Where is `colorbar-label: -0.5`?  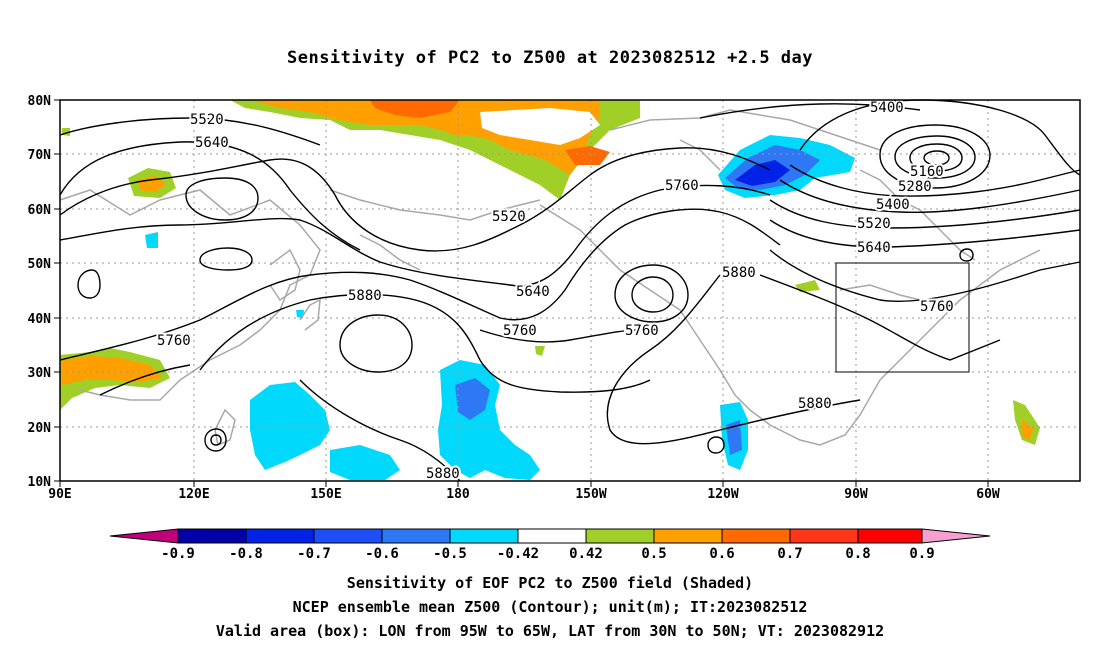 colorbar-label: -0.5 is located at coordinates (450, 554).